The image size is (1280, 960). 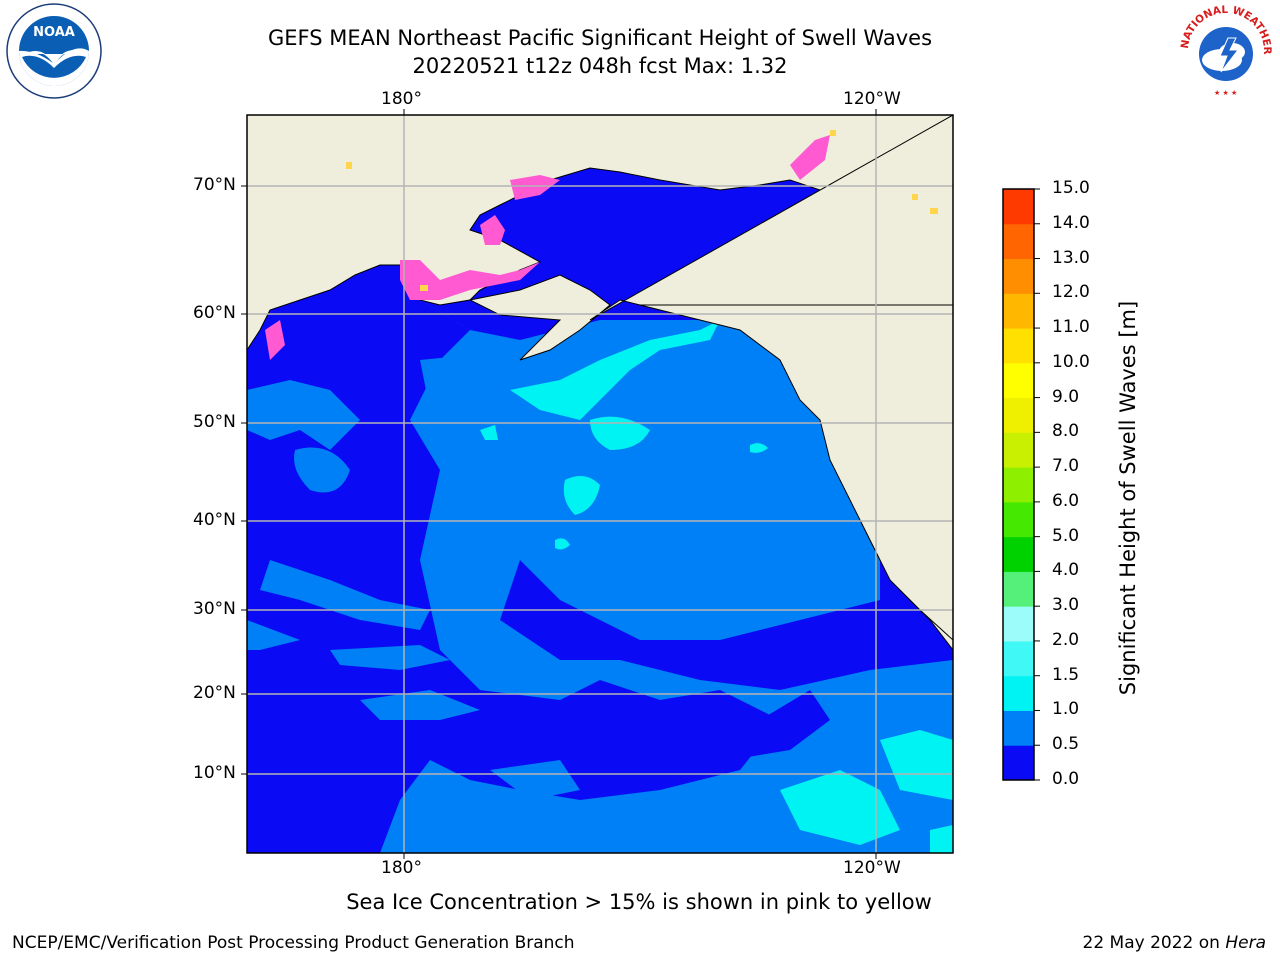 What do you see at coordinates (214, 773) in the screenshot?
I see `lat-label-10n: 10°N` at bounding box center [214, 773].